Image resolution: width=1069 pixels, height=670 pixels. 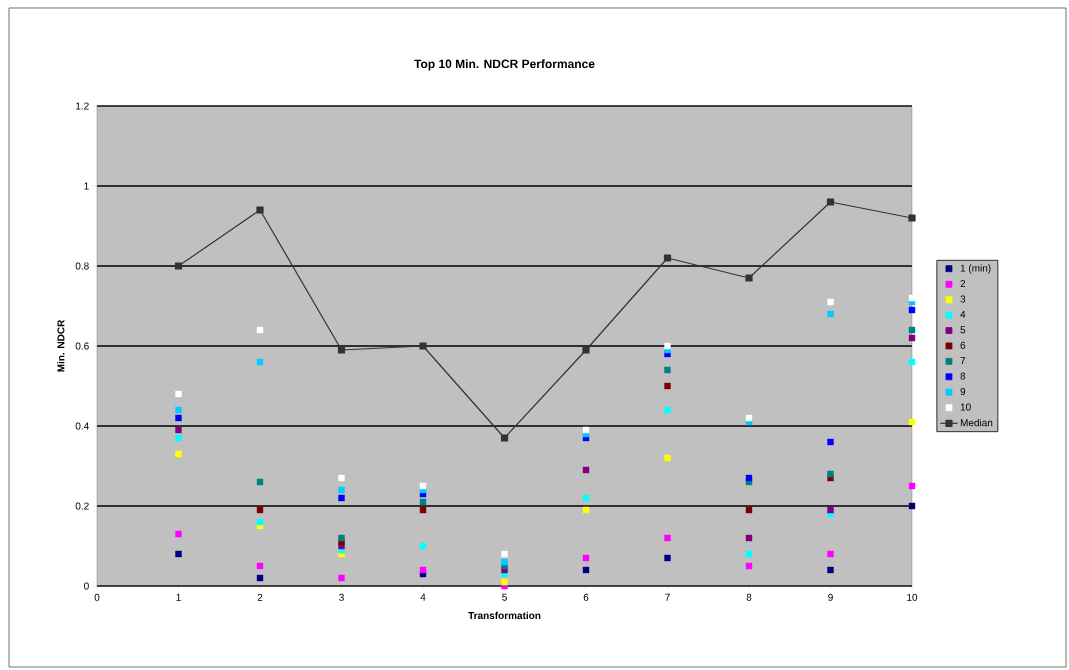 I want to click on y-tick-label: 0.6, so click(x=82, y=346).